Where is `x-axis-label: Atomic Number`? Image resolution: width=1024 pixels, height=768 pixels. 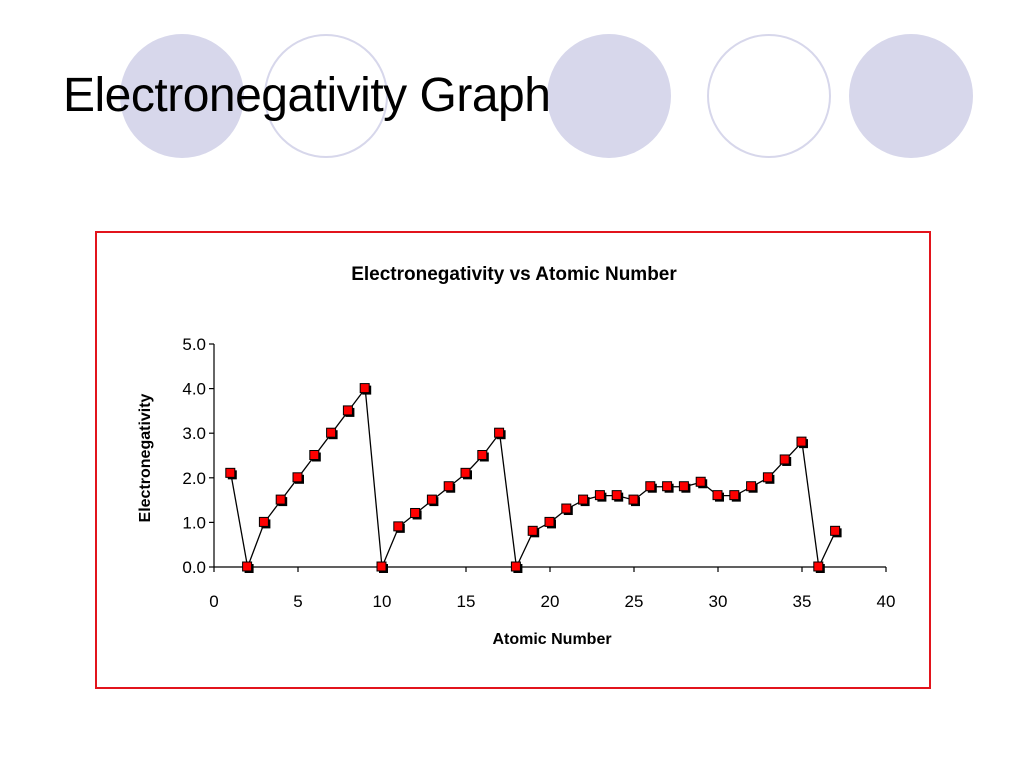 x-axis-label: Atomic Number is located at coordinates (551, 639).